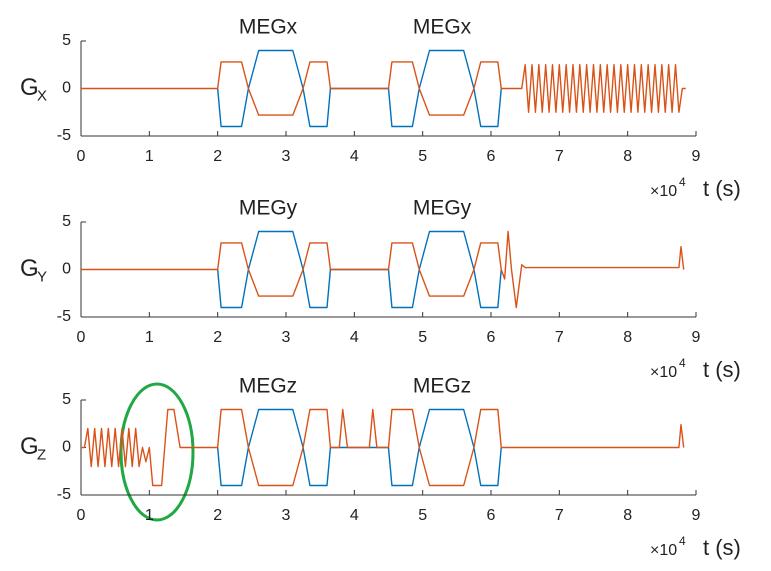 This screenshot has width=771, height=571. What do you see at coordinates (157, 452) in the screenshot?
I see `highlight-ellipse` at bounding box center [157, 452].